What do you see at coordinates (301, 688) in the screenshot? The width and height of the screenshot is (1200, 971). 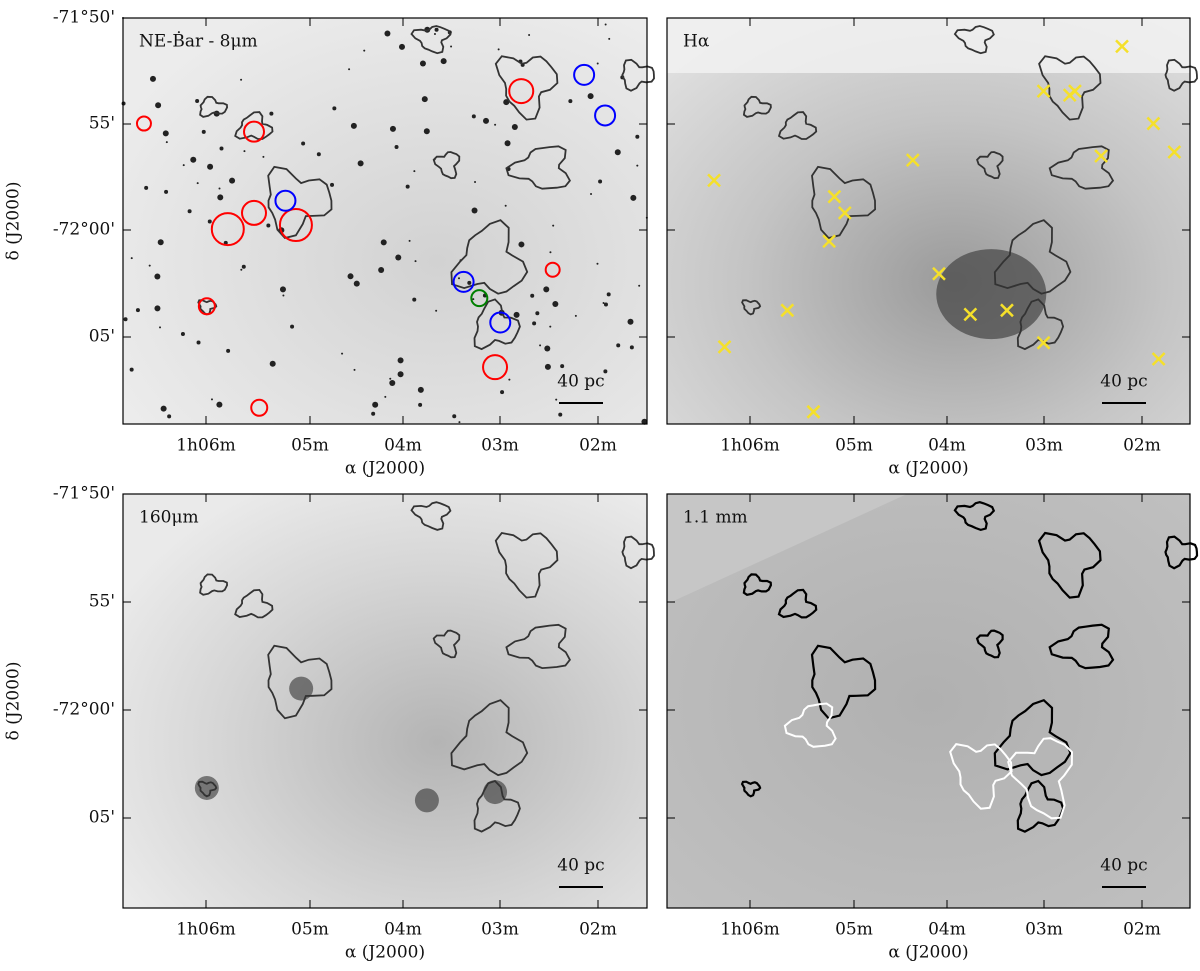 I see `dust-peak` at bounding box center [301, 688].